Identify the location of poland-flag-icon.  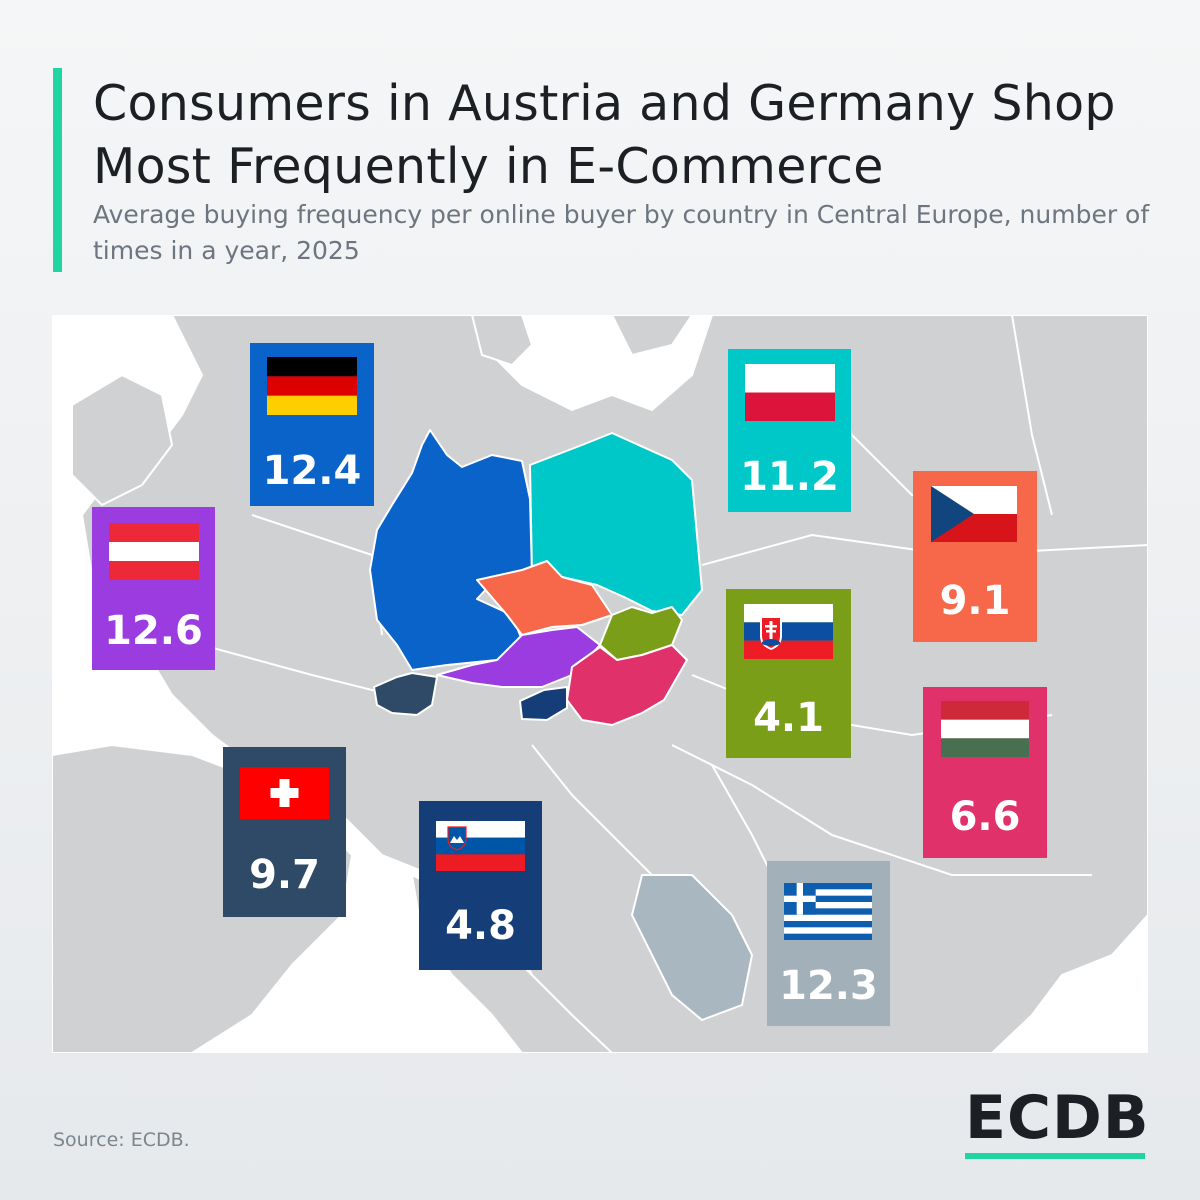
(790, 392).